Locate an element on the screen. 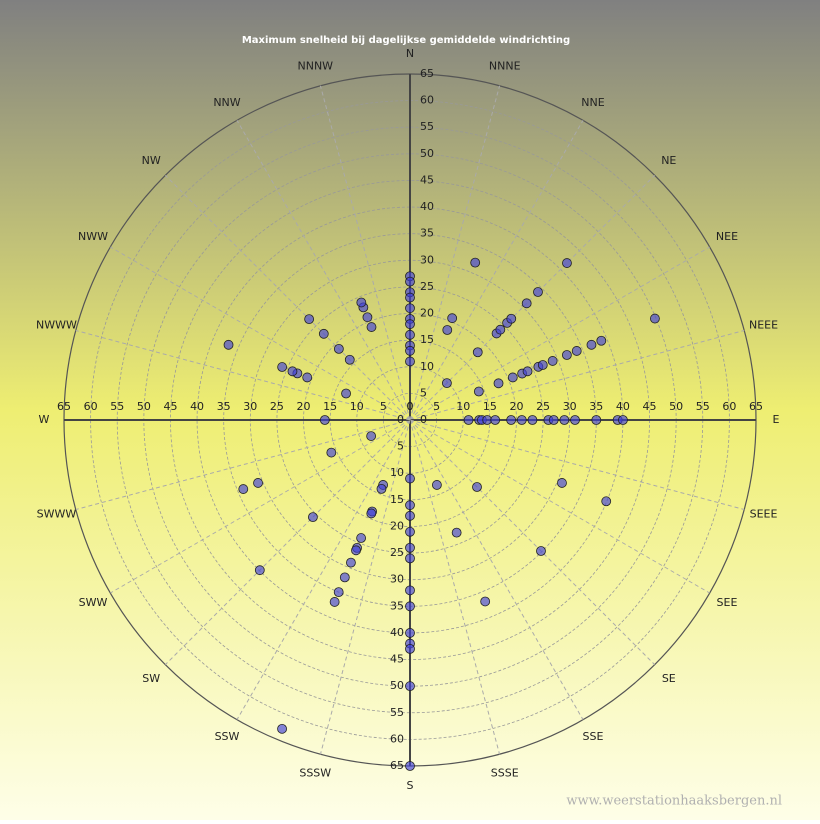 The height and width of the screenshot is (824, 820). direction-label: S is located at coordinates (410, 785).